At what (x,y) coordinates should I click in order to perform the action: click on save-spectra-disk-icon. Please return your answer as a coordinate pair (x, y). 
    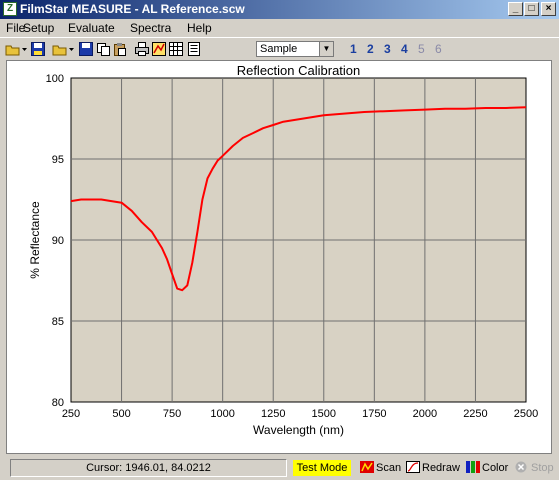
    Looking at the image, I should click on (86, 49).